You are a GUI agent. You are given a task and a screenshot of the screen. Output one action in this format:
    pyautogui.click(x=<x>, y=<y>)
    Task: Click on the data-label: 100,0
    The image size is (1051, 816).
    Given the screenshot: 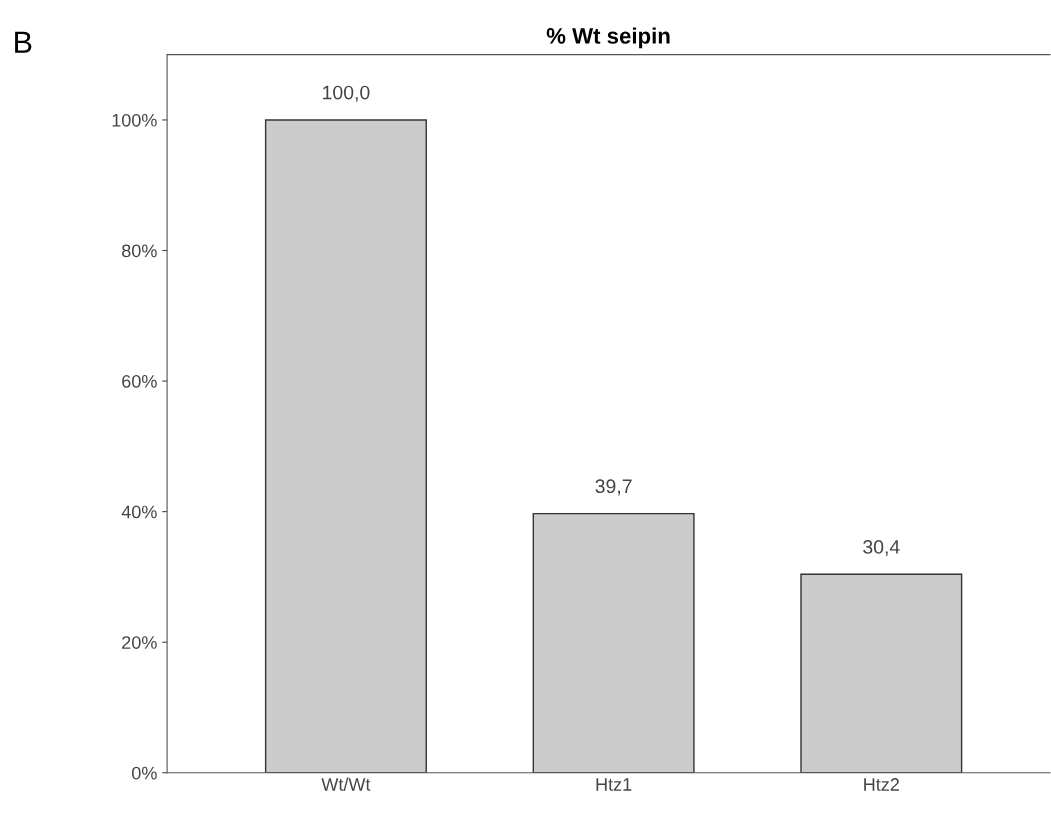 What is the action you would take?
    pyautogui.click(x=346, y=93)
    